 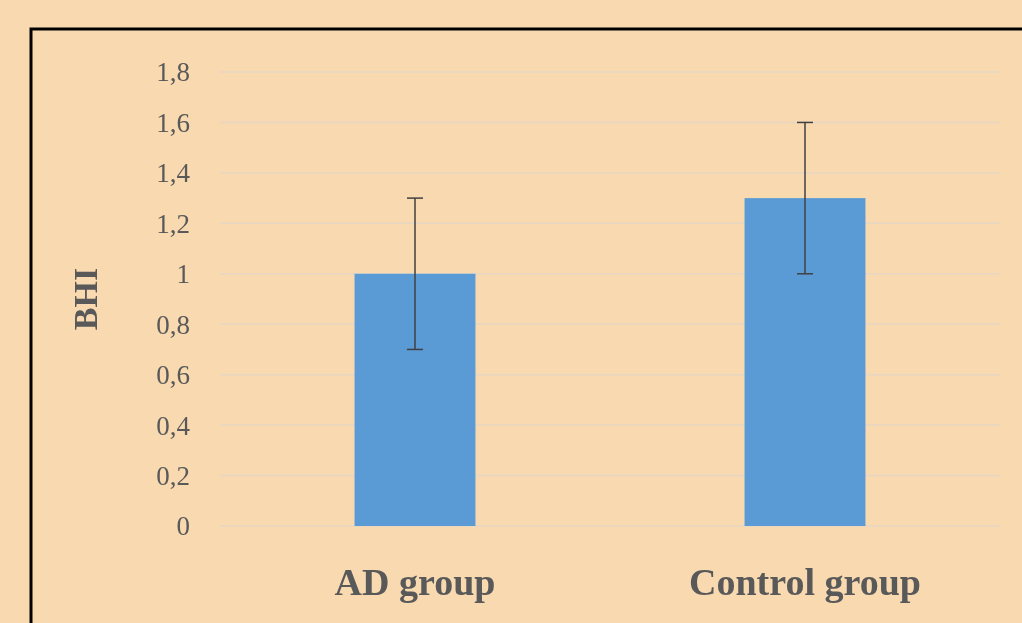 I want to click on x-tick-label: Control group, so click(x=805, y=582).